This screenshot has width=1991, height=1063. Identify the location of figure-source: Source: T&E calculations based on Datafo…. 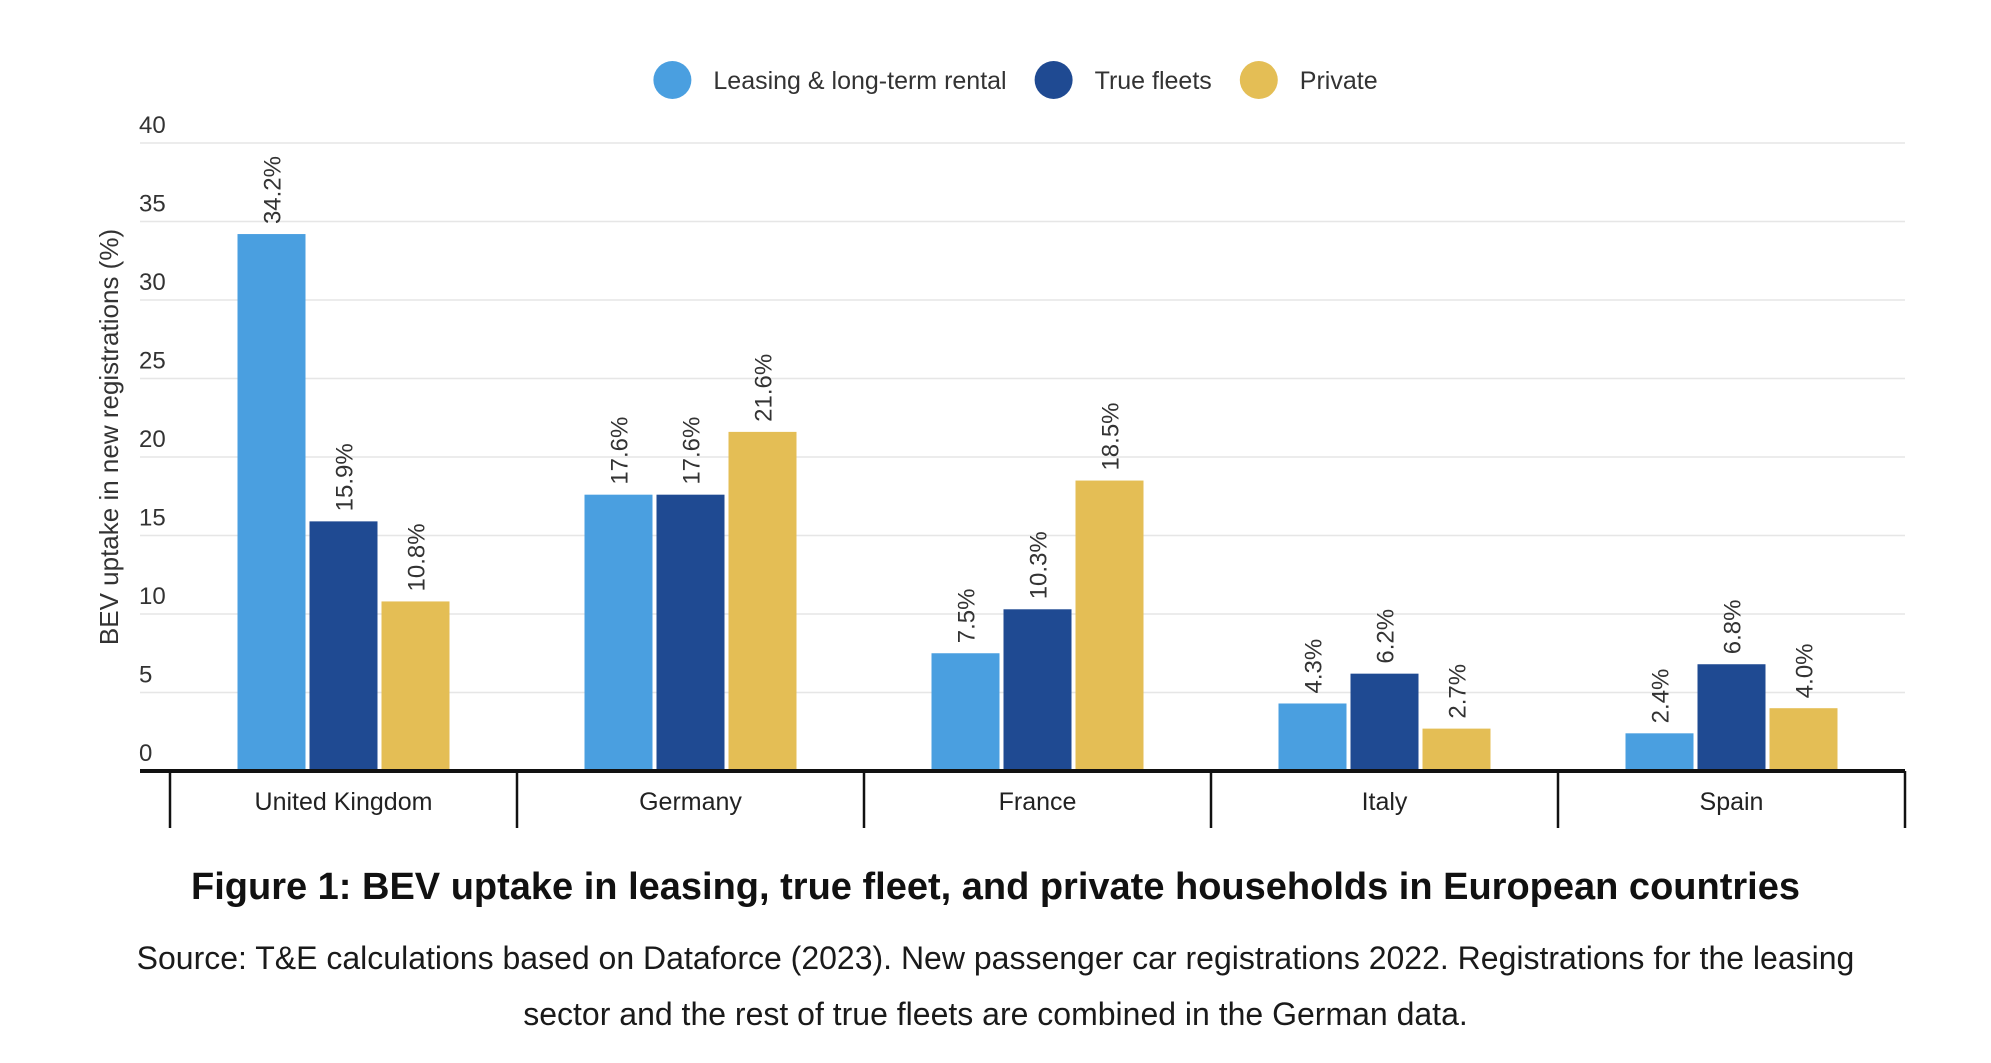
(995, 986).